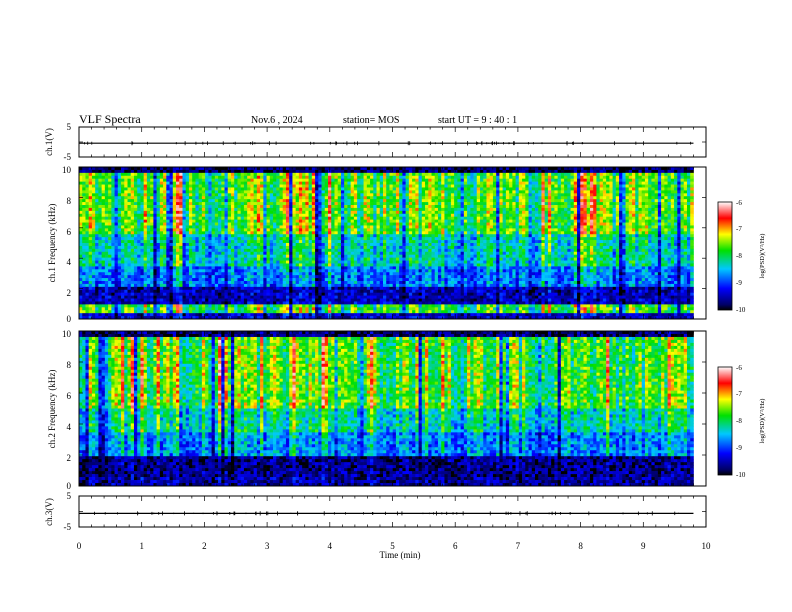 The height and width of the screenshot is (612, 792). What do you see at coordinates (388, 143) in the screenshot?
I see `ch1-waveform-noise` at bounding box center [388, 143].